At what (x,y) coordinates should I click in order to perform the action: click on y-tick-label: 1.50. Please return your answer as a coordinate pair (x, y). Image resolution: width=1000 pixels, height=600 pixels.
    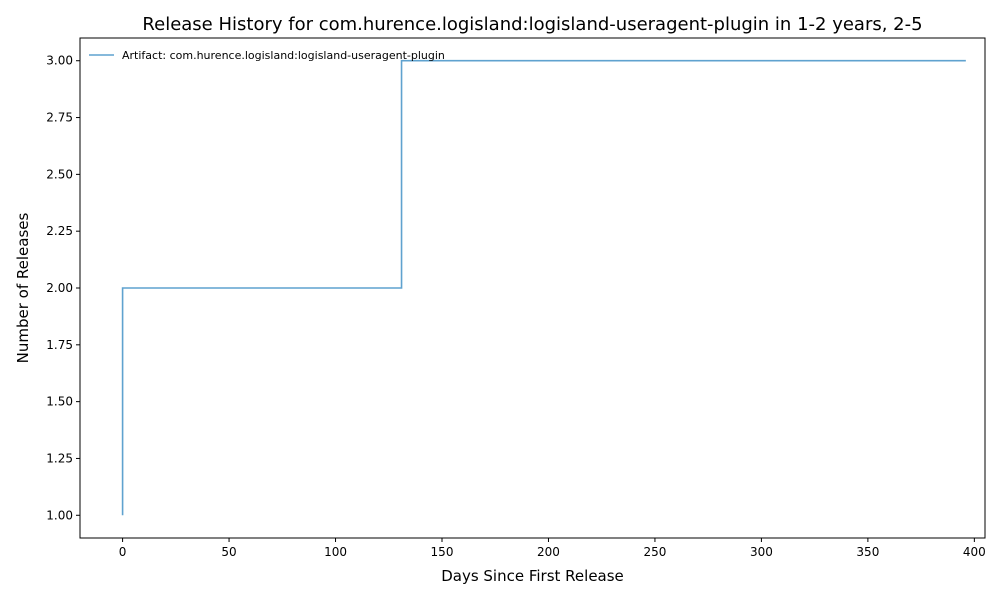
    Looking at the image, I should click on (59, 402).